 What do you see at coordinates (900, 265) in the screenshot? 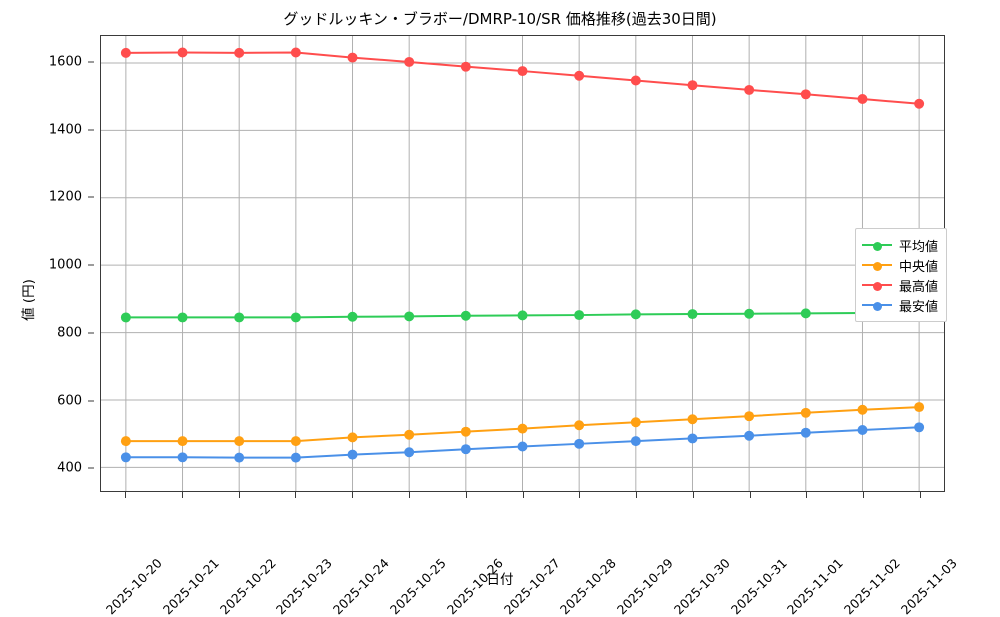
I see `legend-item-1: 中央値` at bounding box center [900, 265].